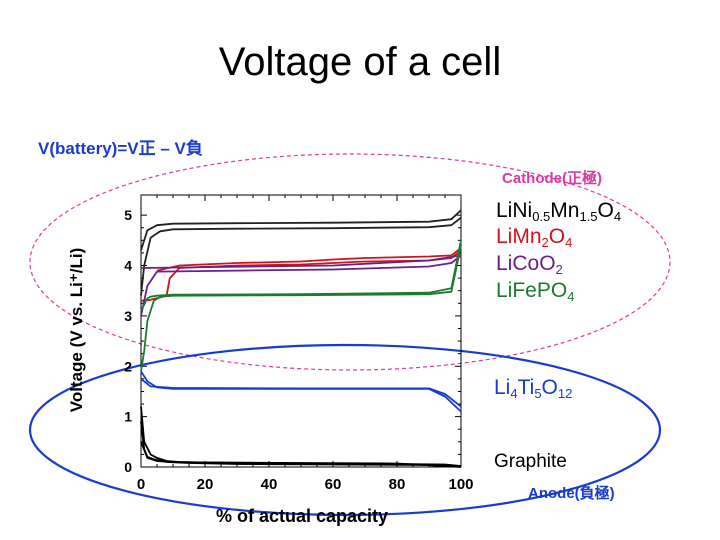 Image resolution: width=720 pixels, height=540 pixels. I want to click on x-tick-label: 80, so click(397, 484).